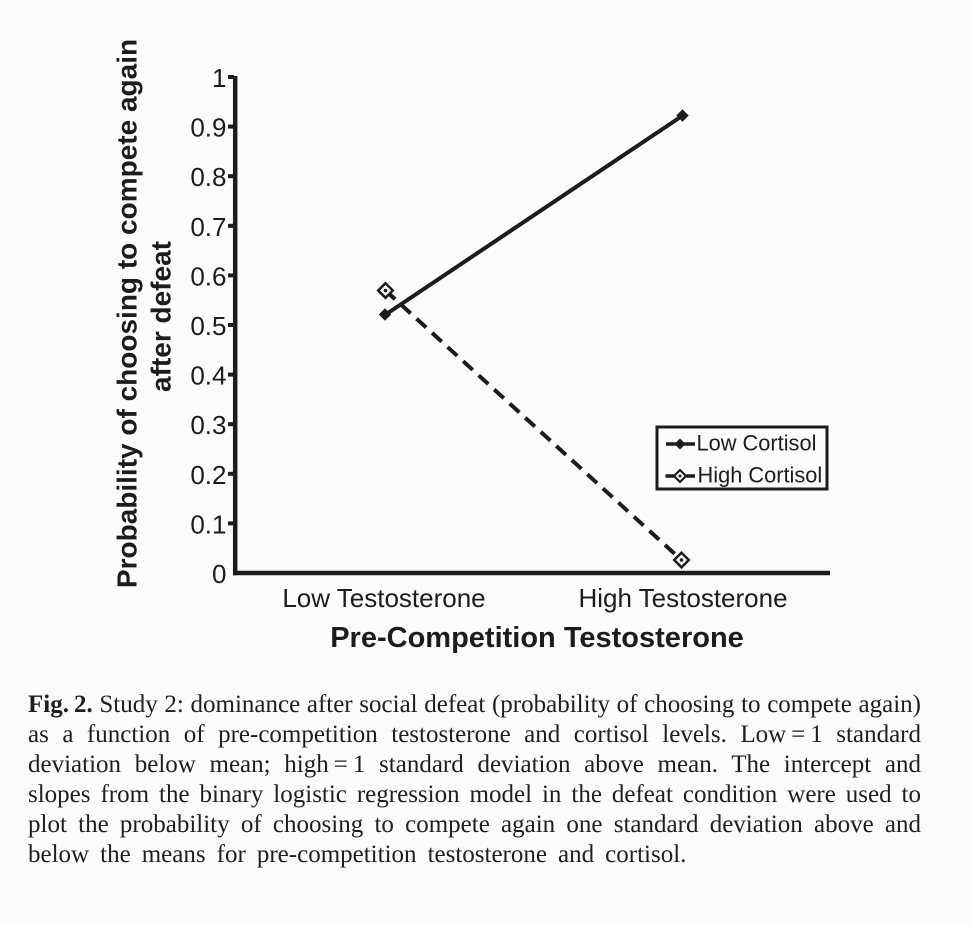 The image size is (972, 926). I want to click on svg-text: 0.1, so click(208, 524).